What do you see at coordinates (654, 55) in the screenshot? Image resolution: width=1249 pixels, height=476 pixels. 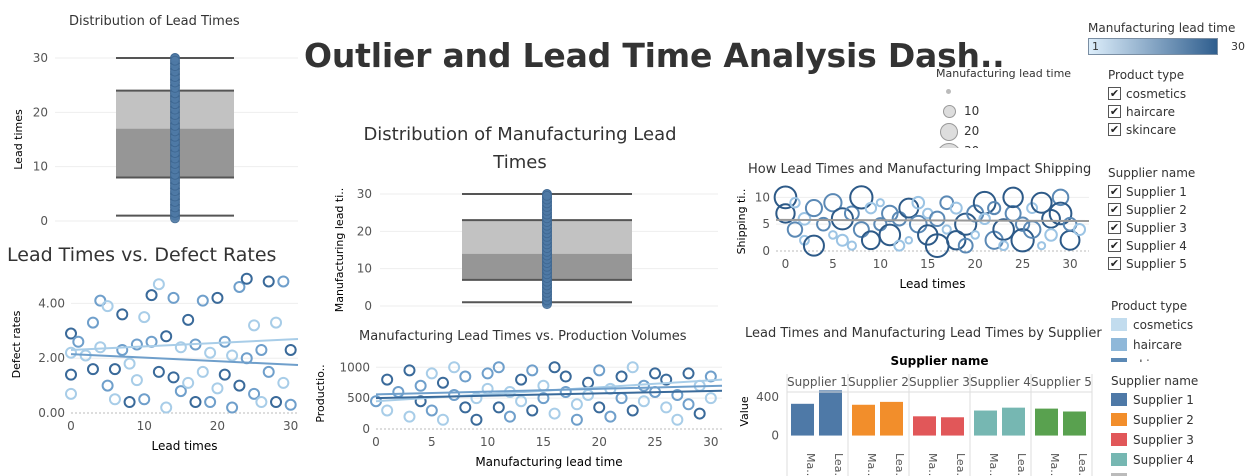 I see `dashboard-title: Outlier and Lead Time Analysis Dash..` at bounding box center [654, 55].